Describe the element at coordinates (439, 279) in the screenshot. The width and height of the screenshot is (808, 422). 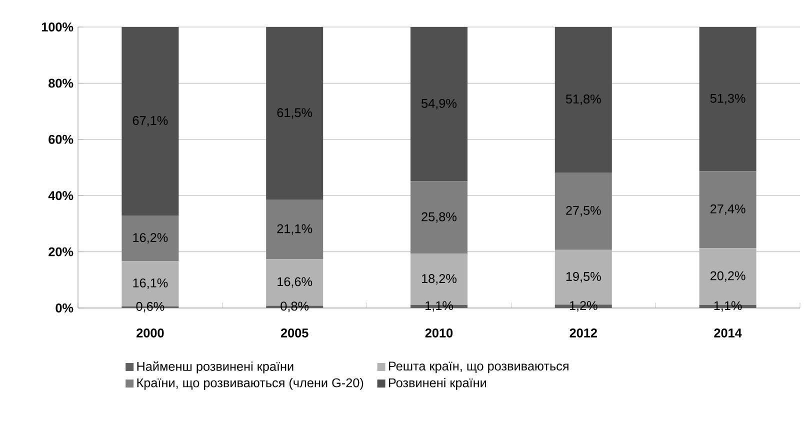
I see `data-label: 18,2%` at that location.